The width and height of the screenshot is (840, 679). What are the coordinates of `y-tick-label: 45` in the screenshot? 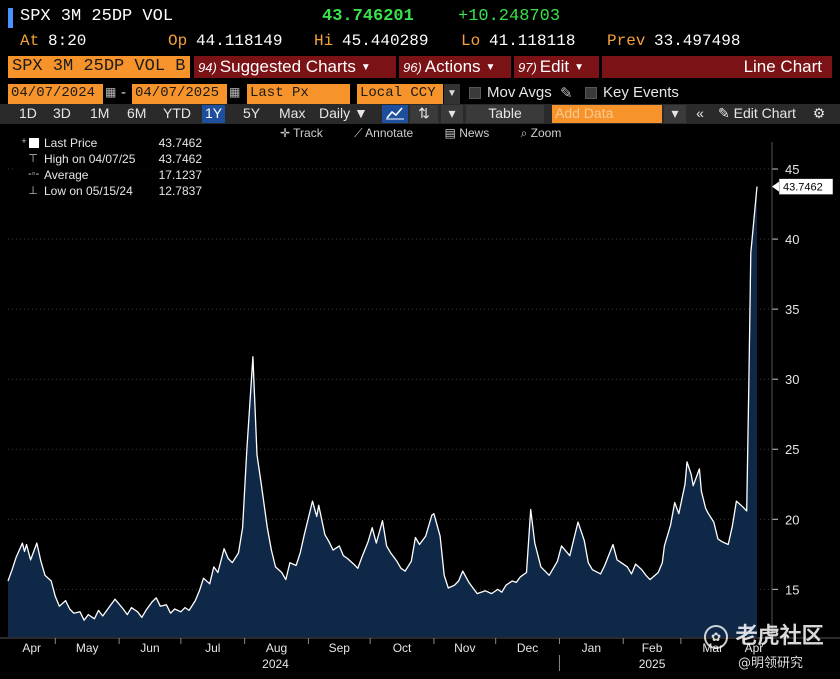 It's located at (792, 169).